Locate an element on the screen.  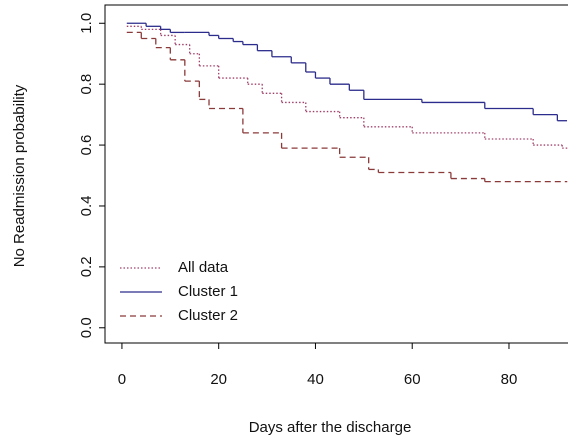
y-tick-label: 0.8 is located at coordinates (86, 84).